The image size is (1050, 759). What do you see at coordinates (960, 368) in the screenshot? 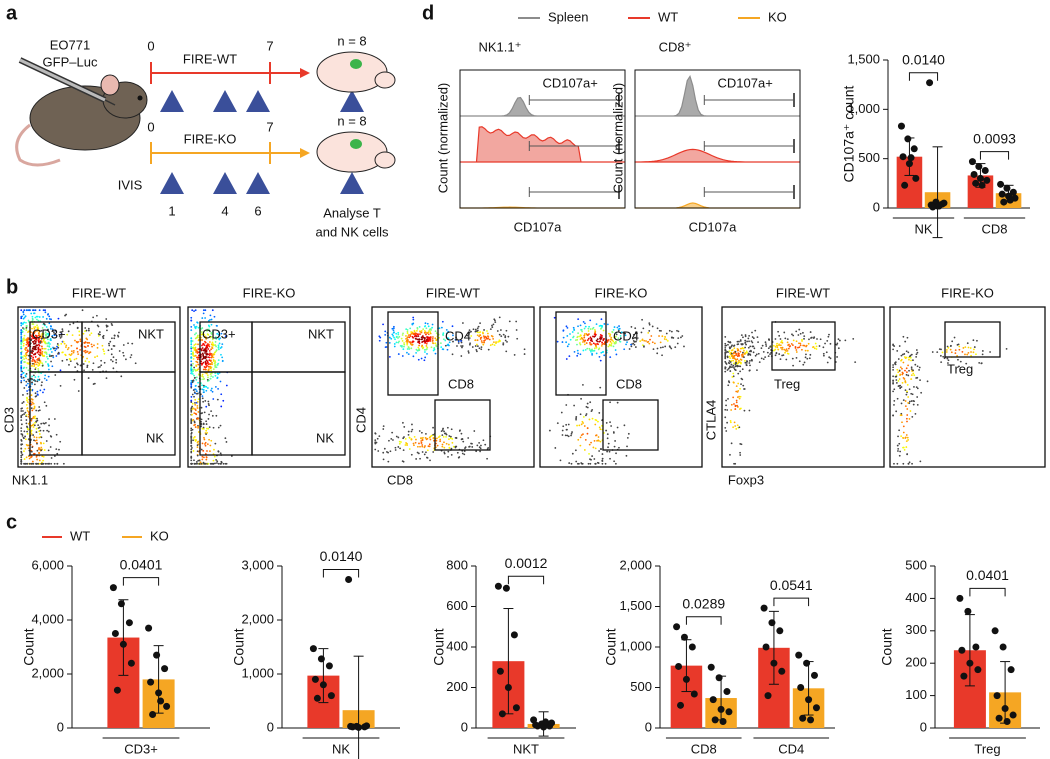
I see `gate-label: Treg` at bounding box center [960, 368].